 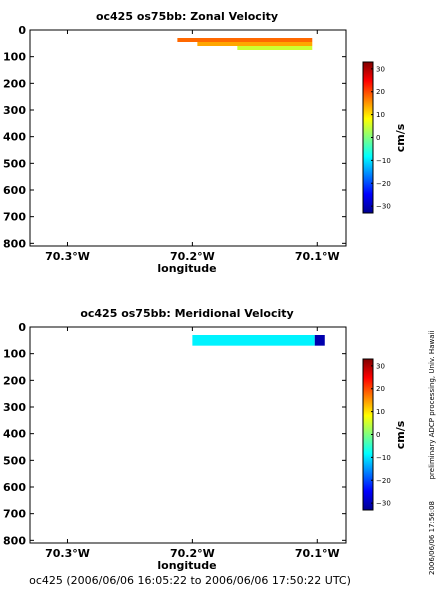 I want to click on meridional-colorbar-tick-label: 30, so click(x=380, y=366).